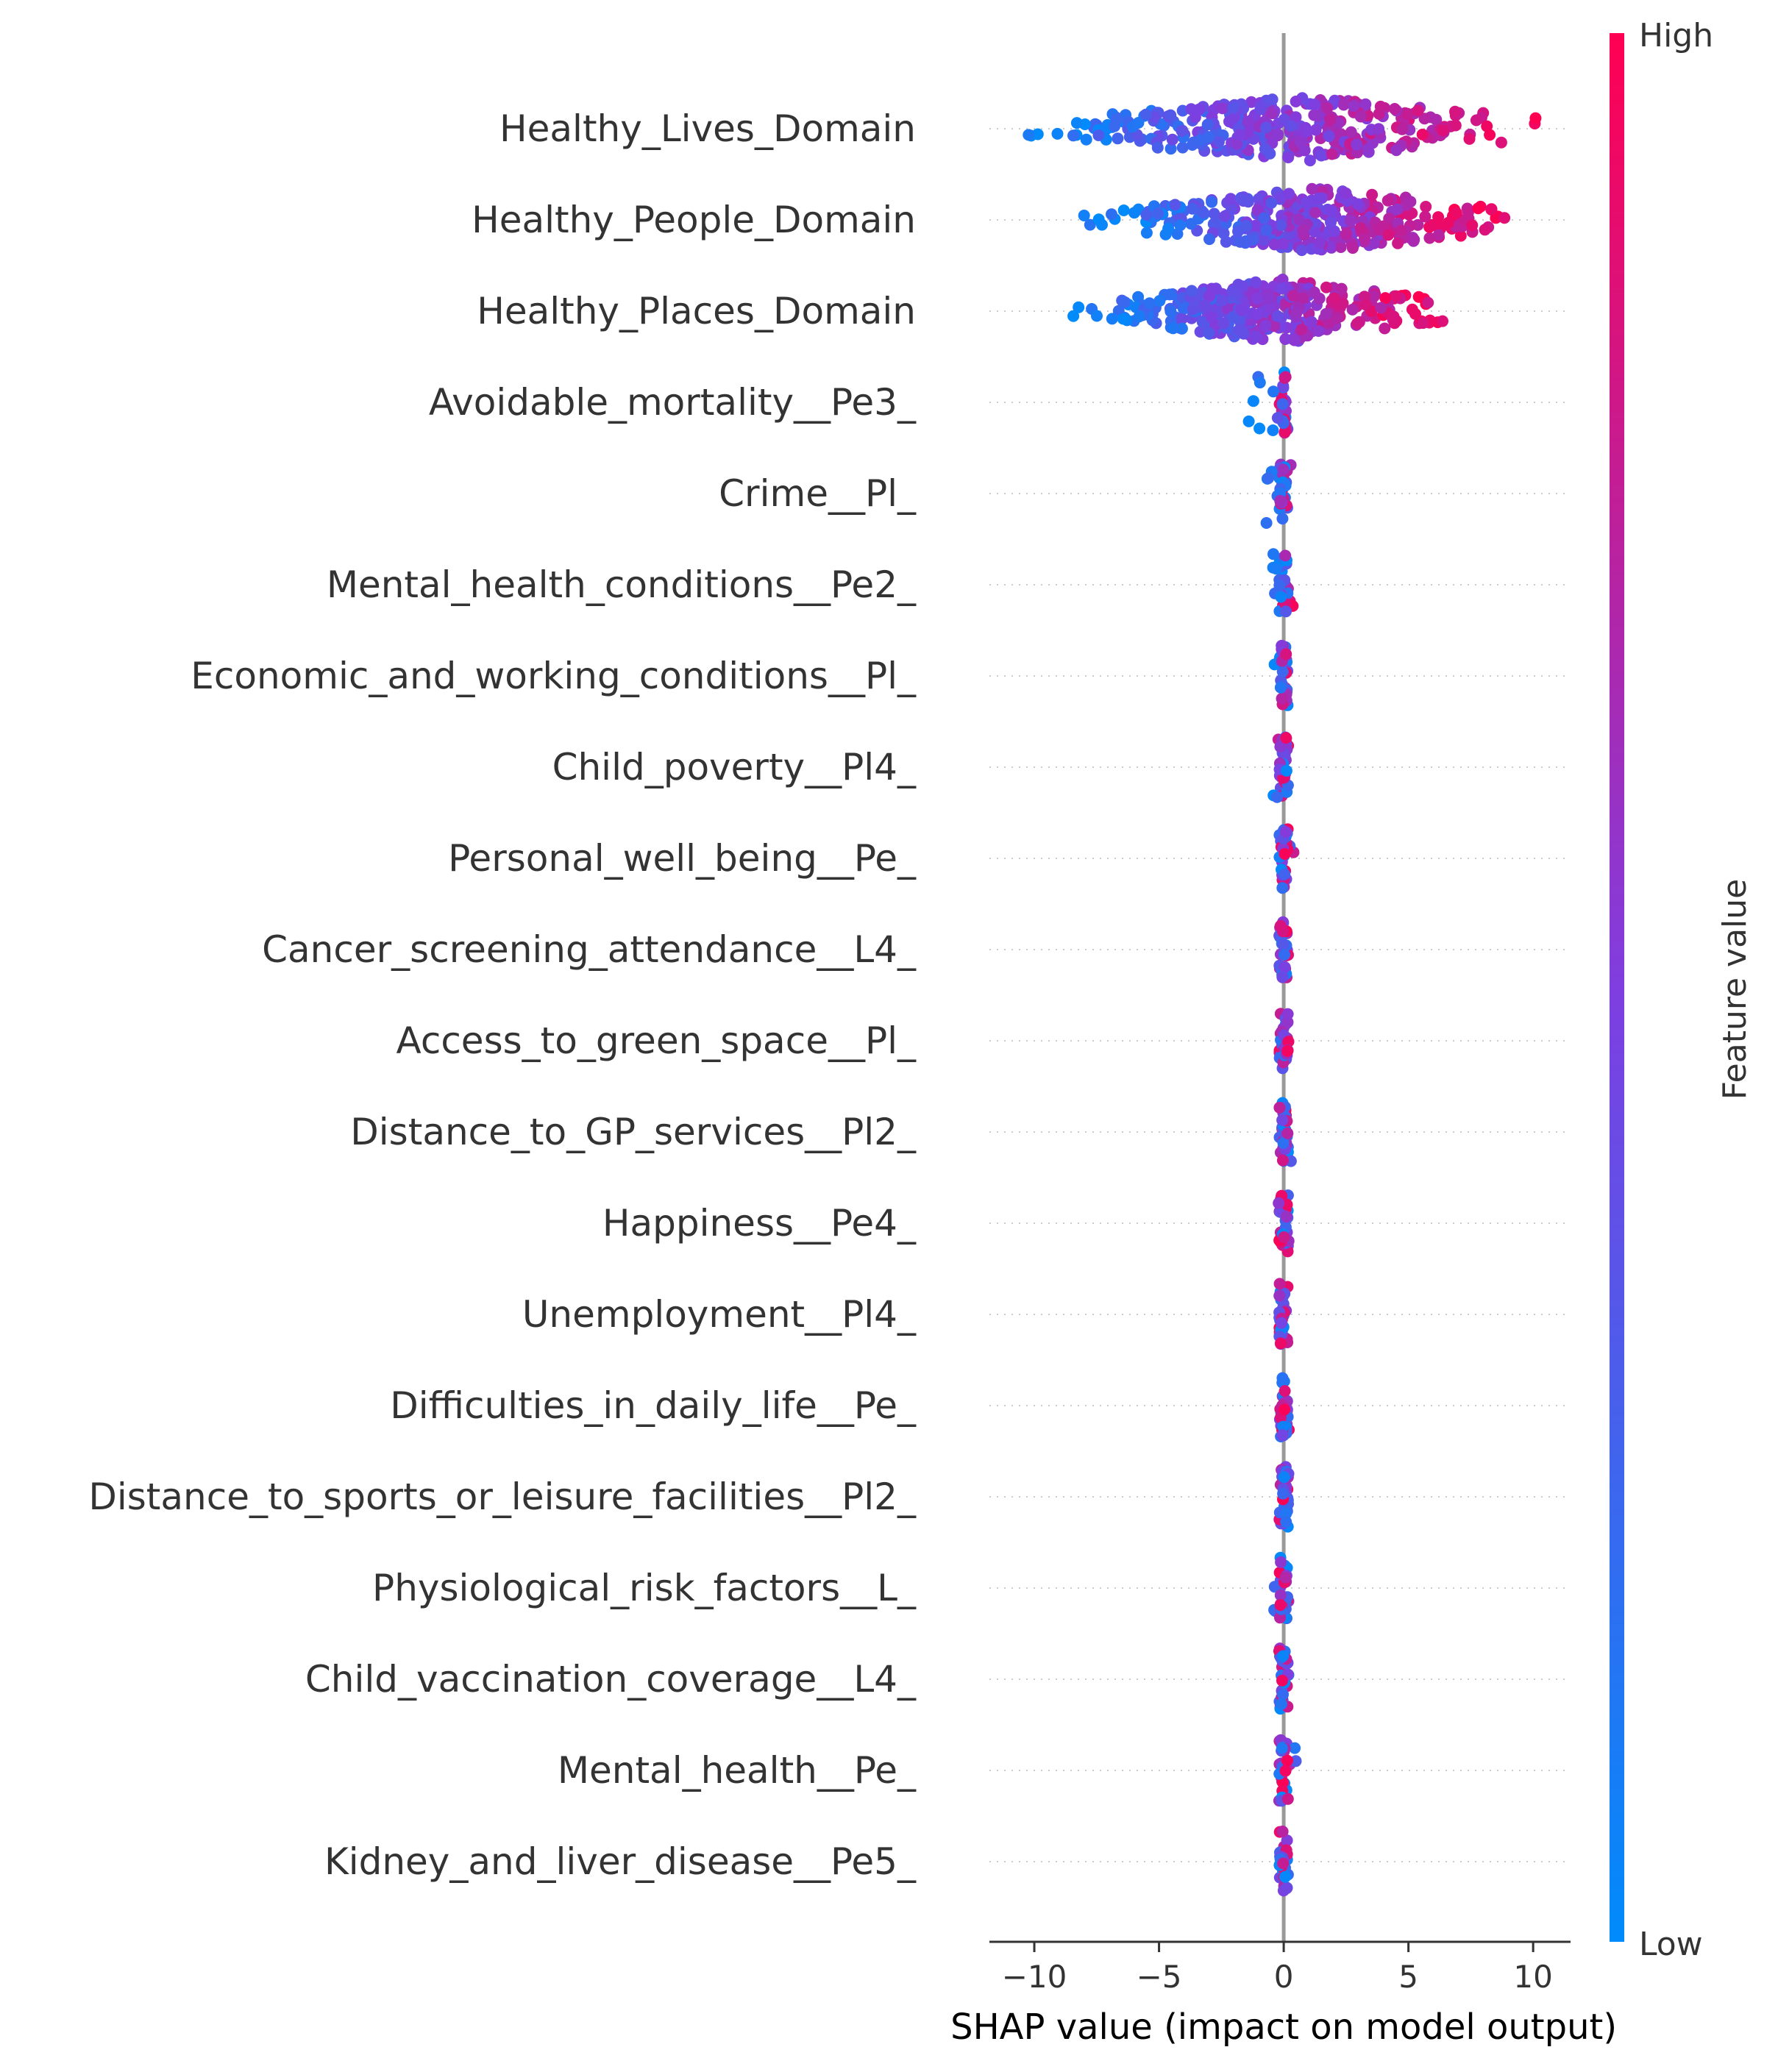 Image resolution: width=1778 pixels, height=2072 pixels. Describe the element at coordinates (673, 402) in the screenshot. I see `feature-label: Avoidable_mortality__Pe3_` at that location.